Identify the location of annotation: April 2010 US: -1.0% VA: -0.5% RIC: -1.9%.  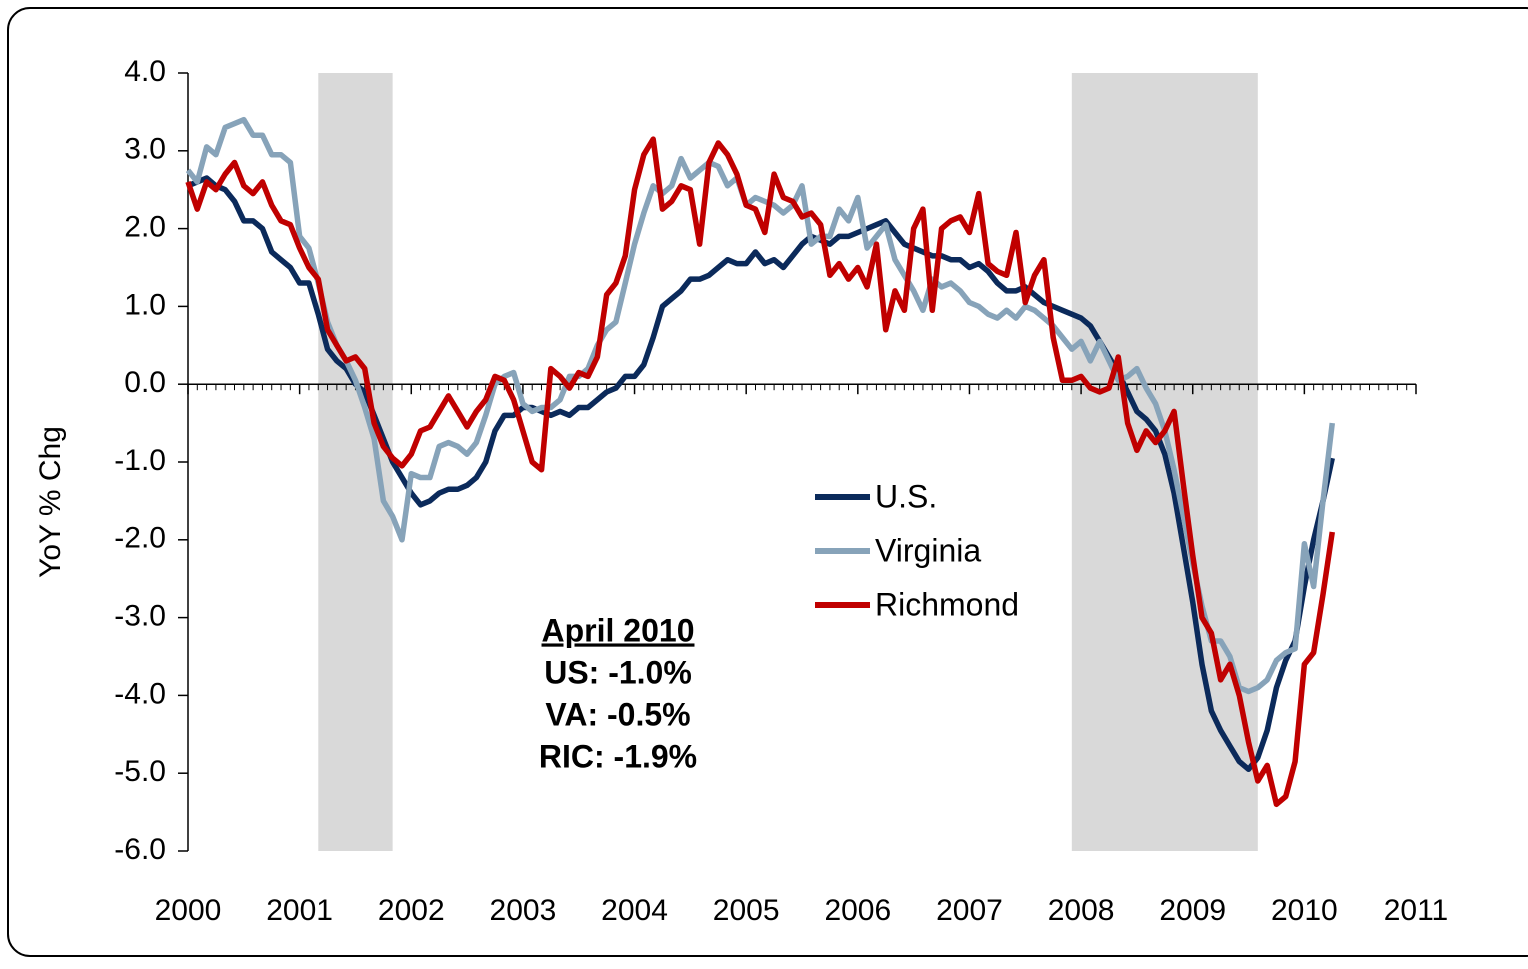
(618, 693).